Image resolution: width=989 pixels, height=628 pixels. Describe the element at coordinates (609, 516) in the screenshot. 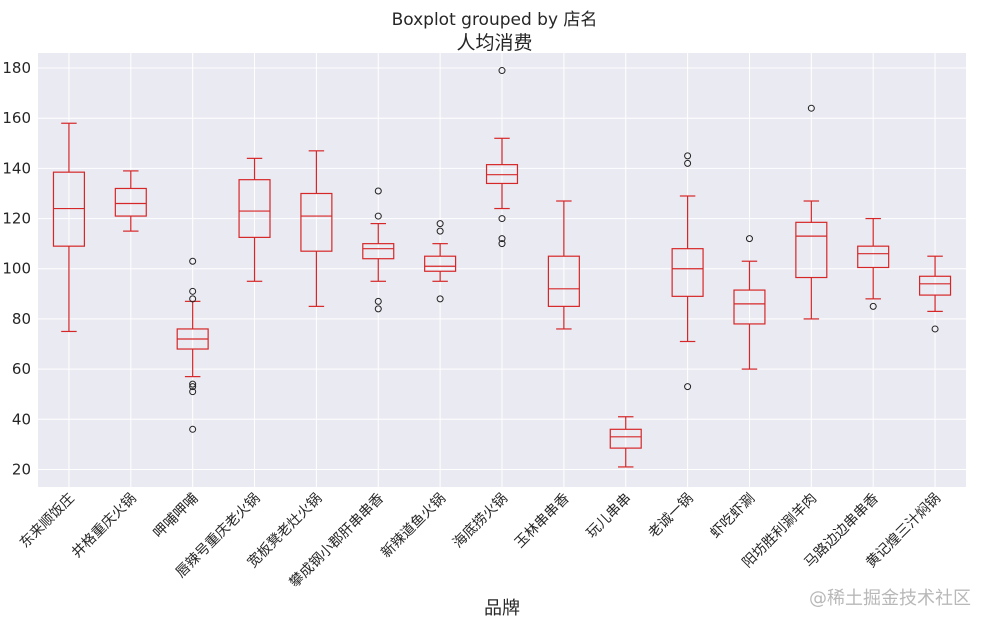

I see `x-tick-label: 玩儿串串` at that location.